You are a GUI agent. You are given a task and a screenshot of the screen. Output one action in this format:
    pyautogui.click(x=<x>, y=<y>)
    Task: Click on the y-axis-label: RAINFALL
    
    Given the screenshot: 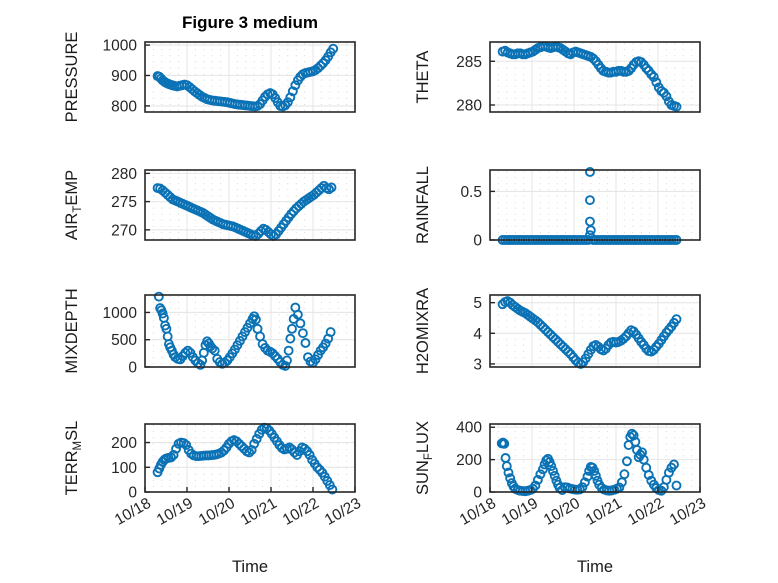 What is the action you would take?
    pyautogui.click(x=423, y=205)
    